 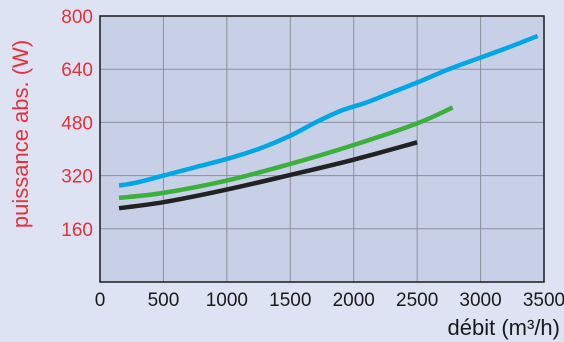 What do you see at coordinates (504, 327) in the screenshot?
I see `x-axis-label: débit (m³/h)` at bounding box center [504, 327].